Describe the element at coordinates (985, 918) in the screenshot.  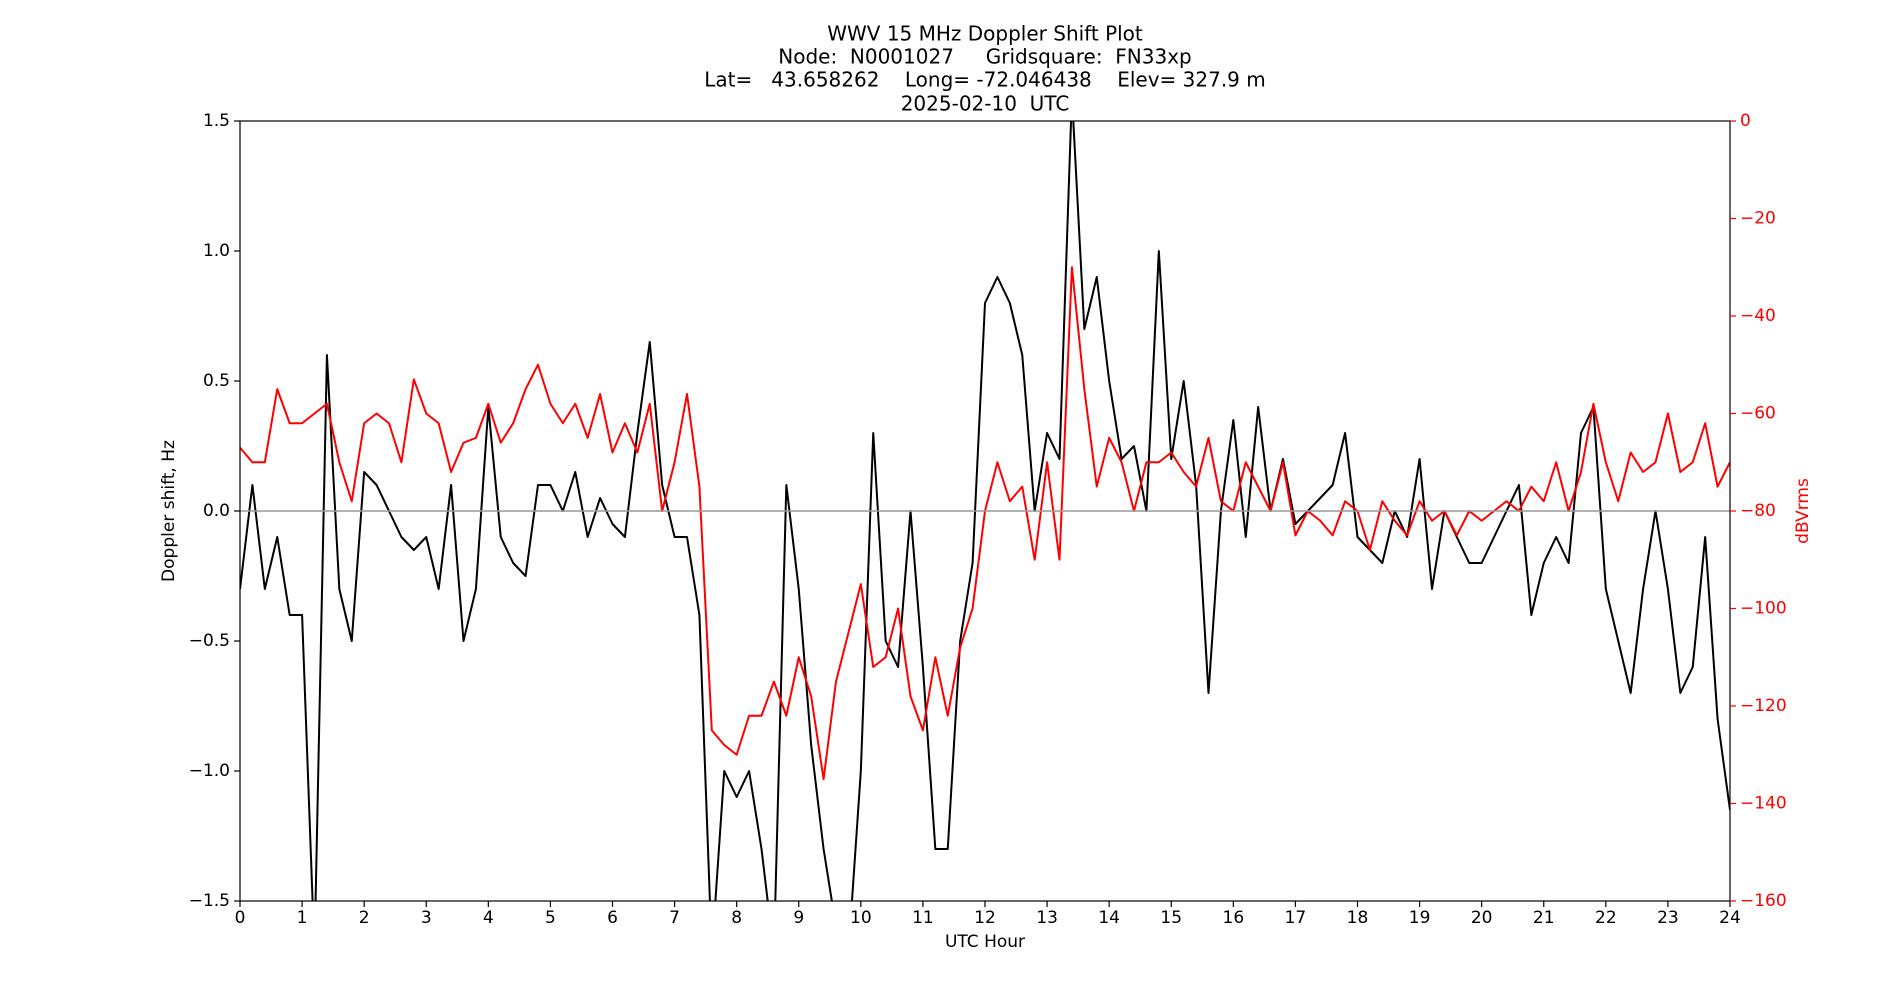
I see `x-tick-label: 12` at that location.